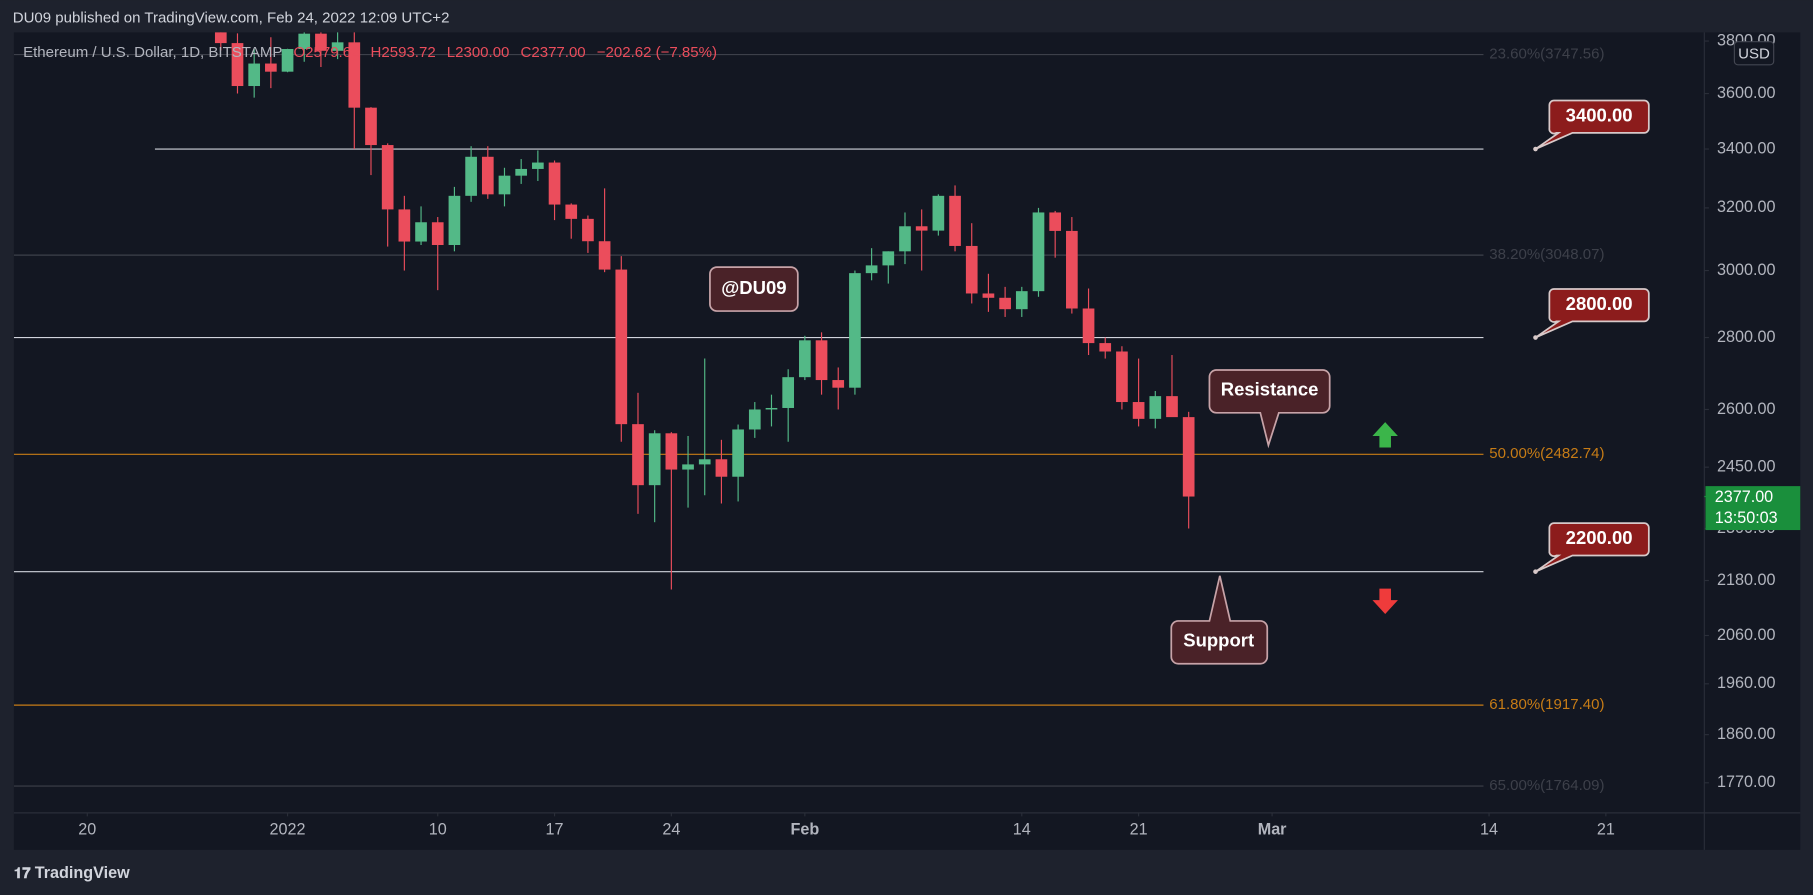 The width and height of the screenshot is (1813, 895). Describe the element at coordinates (1546, 54) in the screenshot. I see `fib-label: 23.60%(3747.56)` at that location.